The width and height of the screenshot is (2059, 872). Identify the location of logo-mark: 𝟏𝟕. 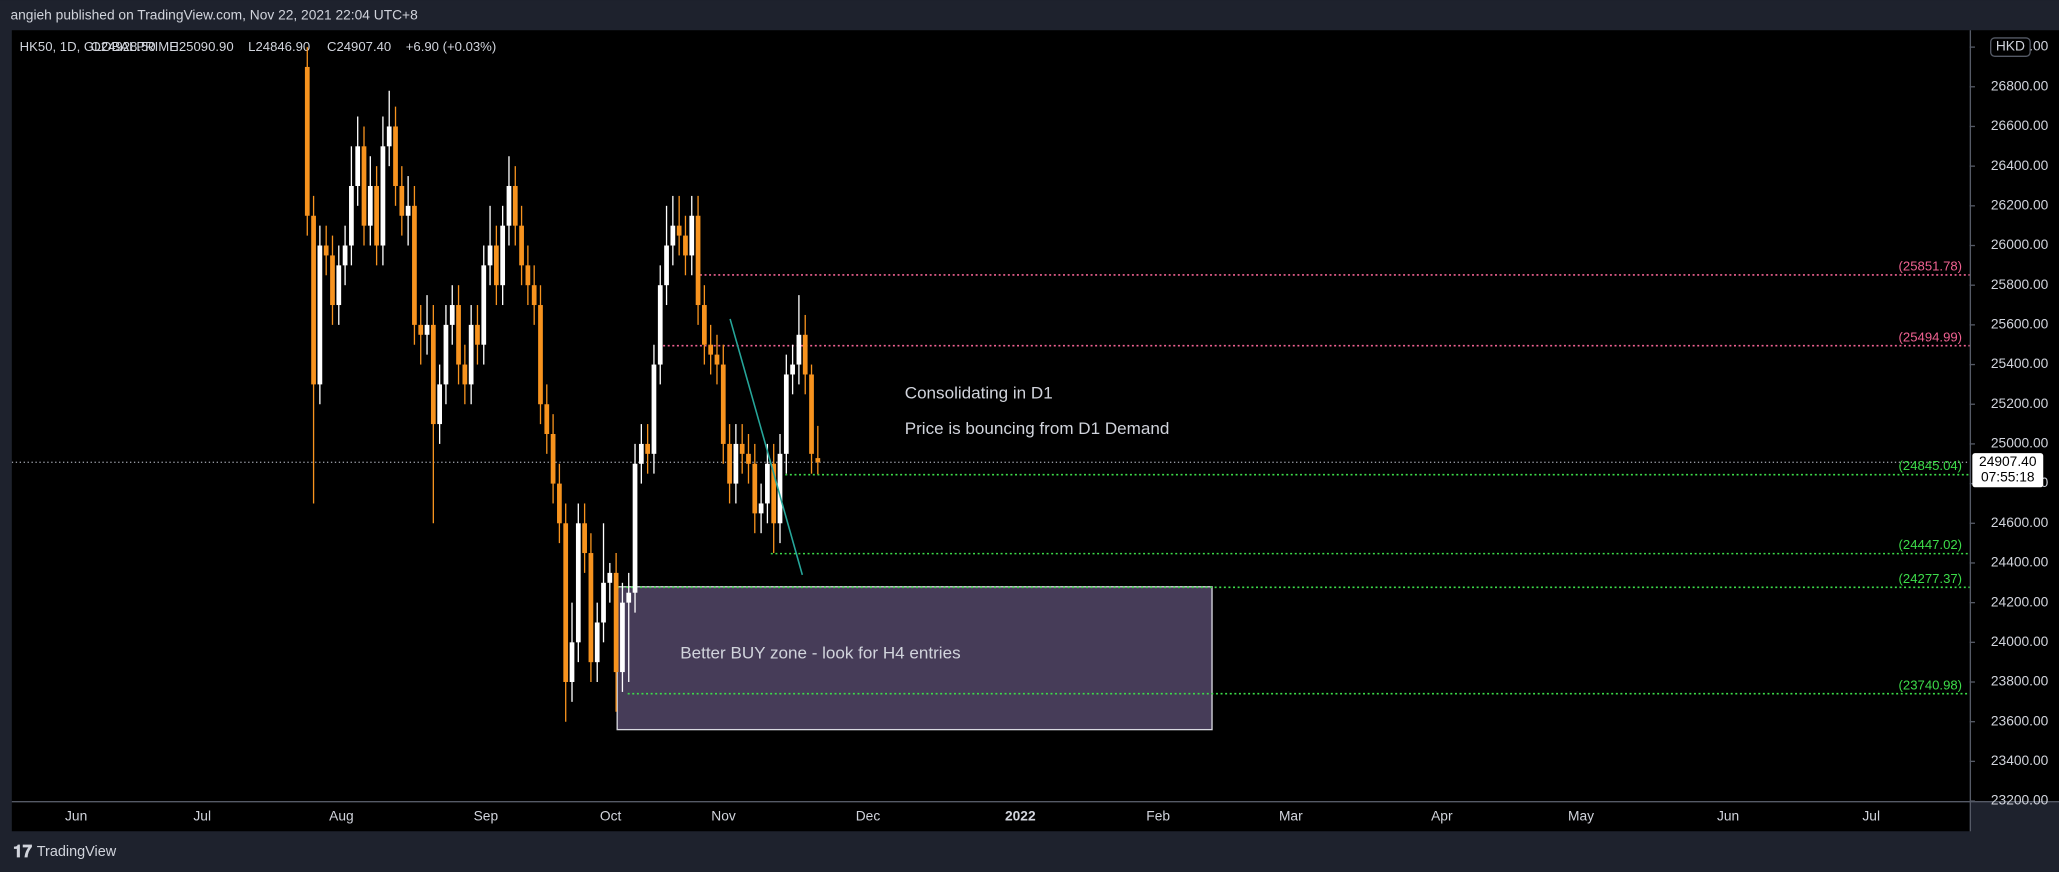
(22, 851).